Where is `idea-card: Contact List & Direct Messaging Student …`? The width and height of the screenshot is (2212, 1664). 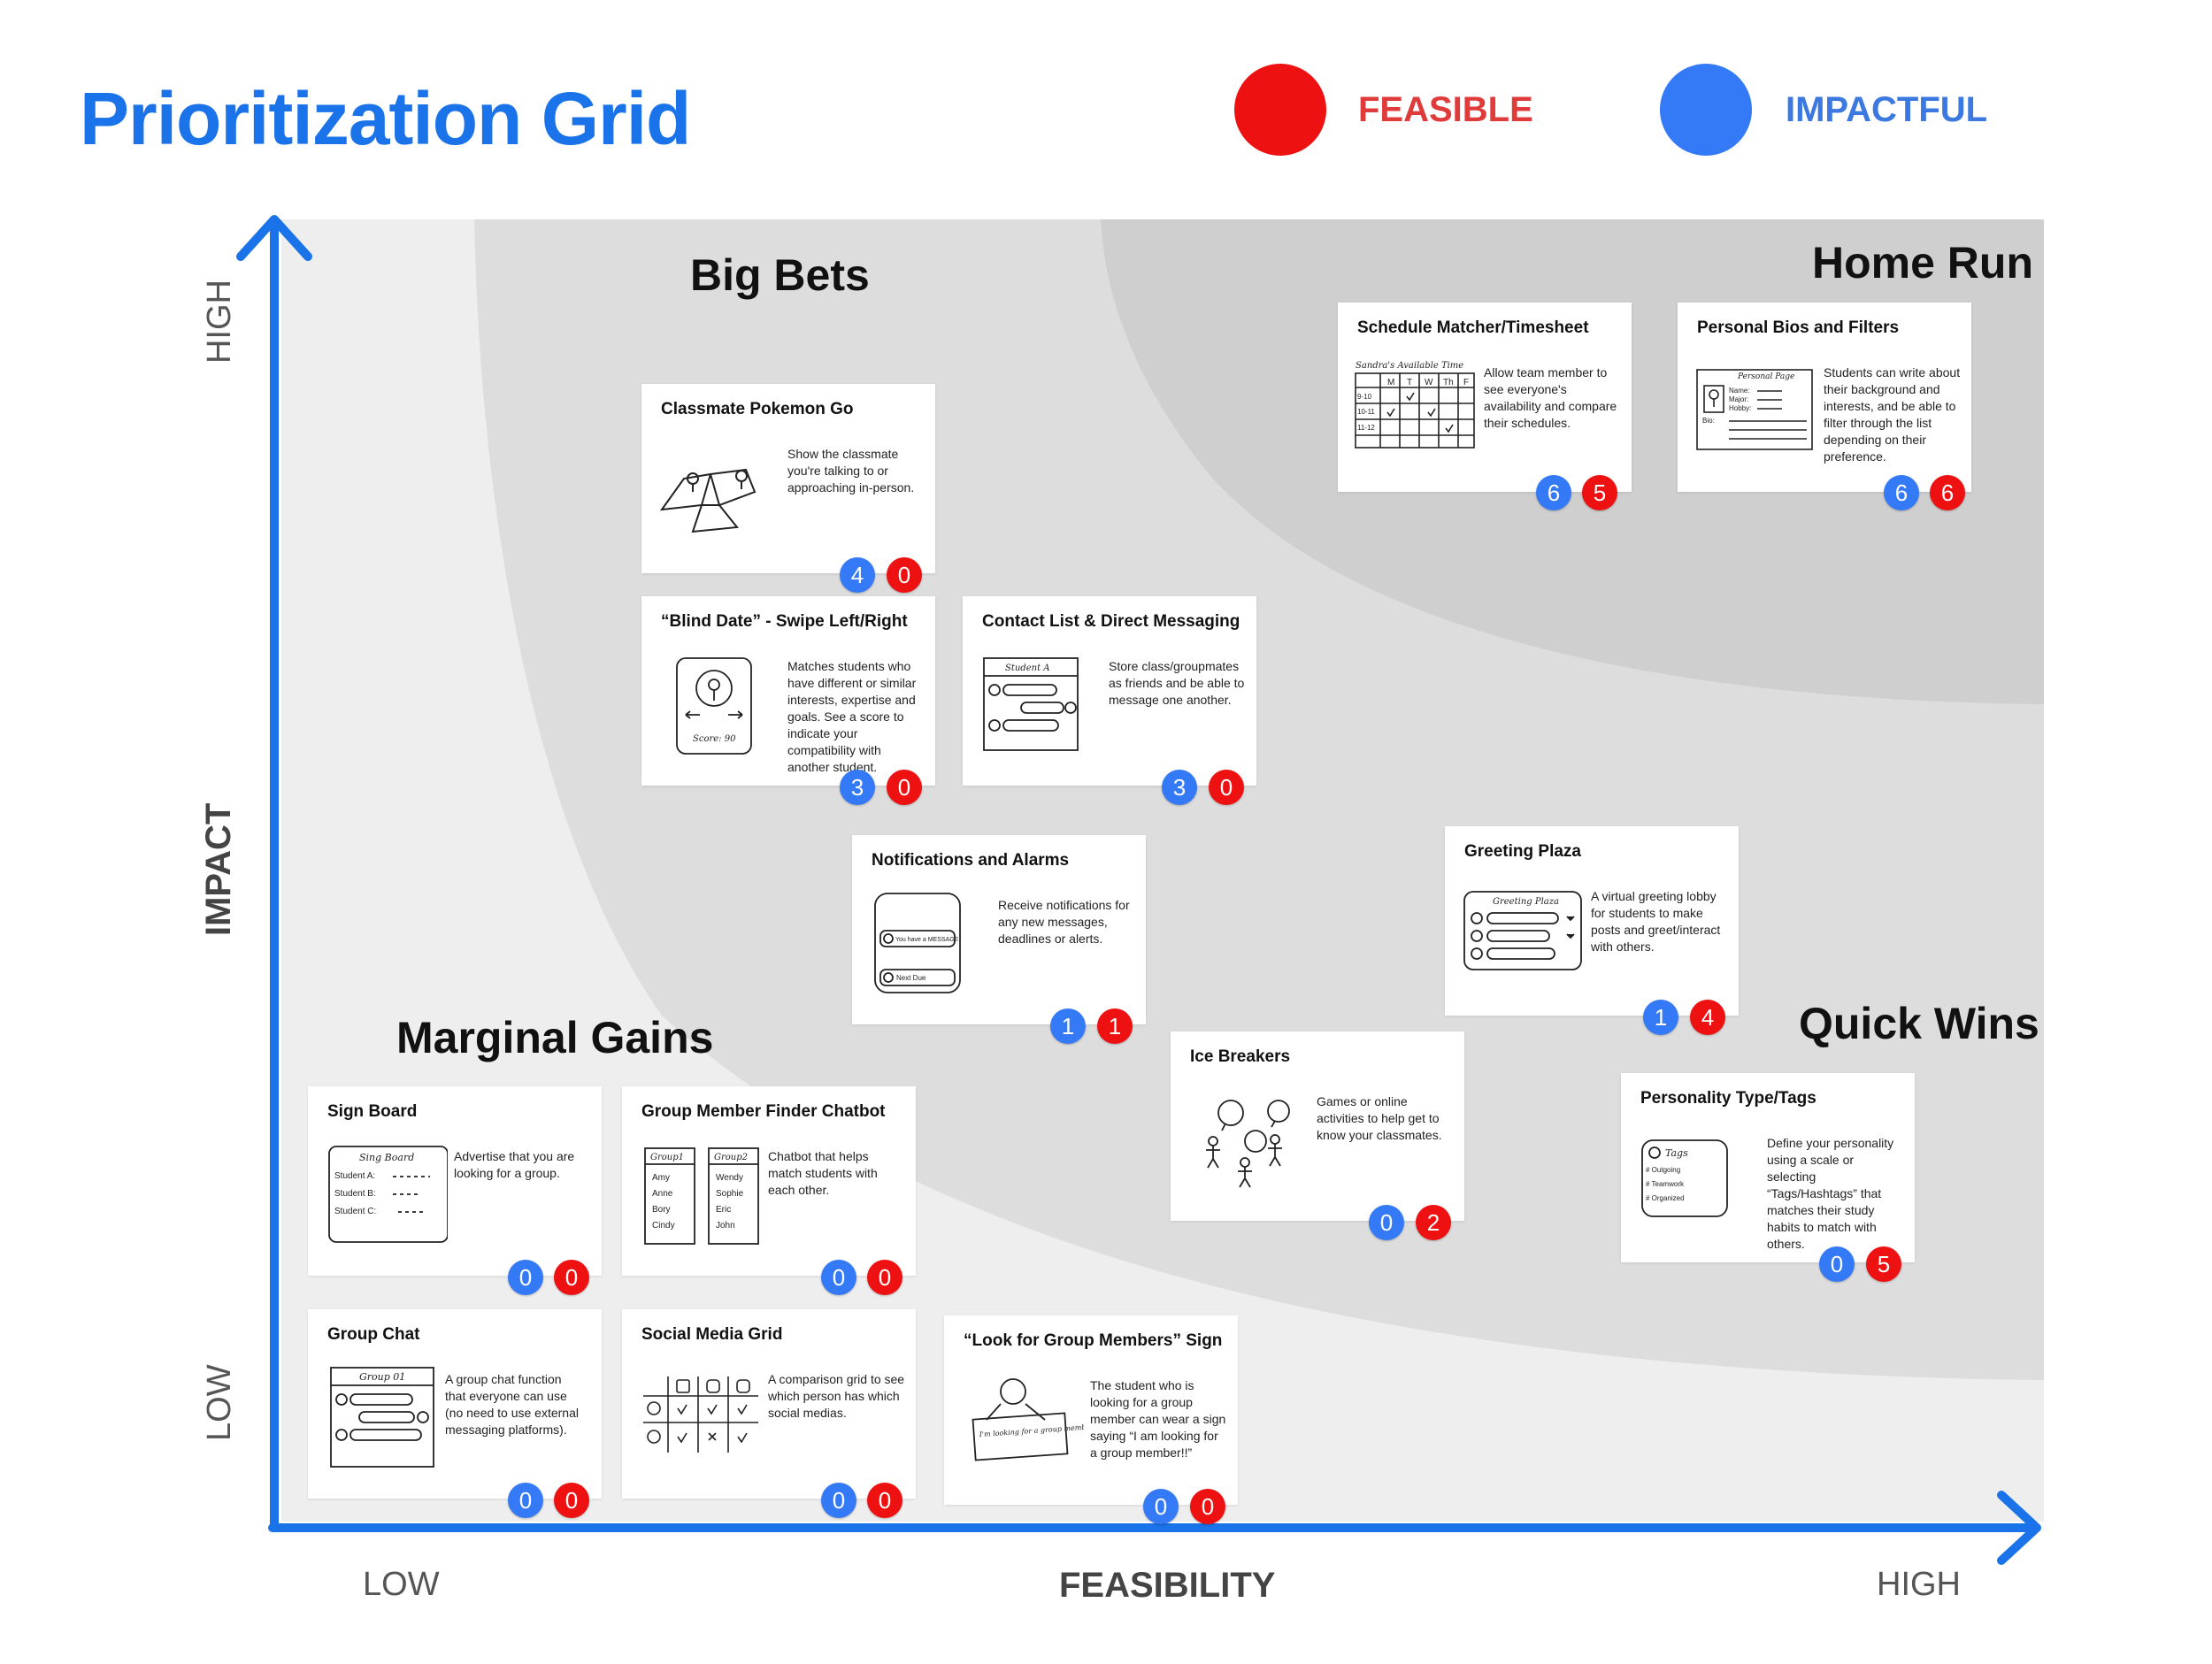
idea-card: Contact List & Direct Messaging Student … is located at coordinates (1109, 691).